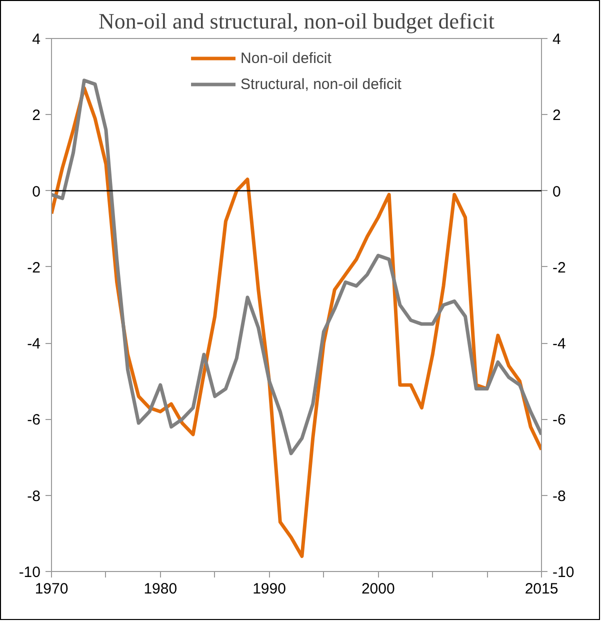  I want to click on y-tick-label: -4, so click(34, 344).